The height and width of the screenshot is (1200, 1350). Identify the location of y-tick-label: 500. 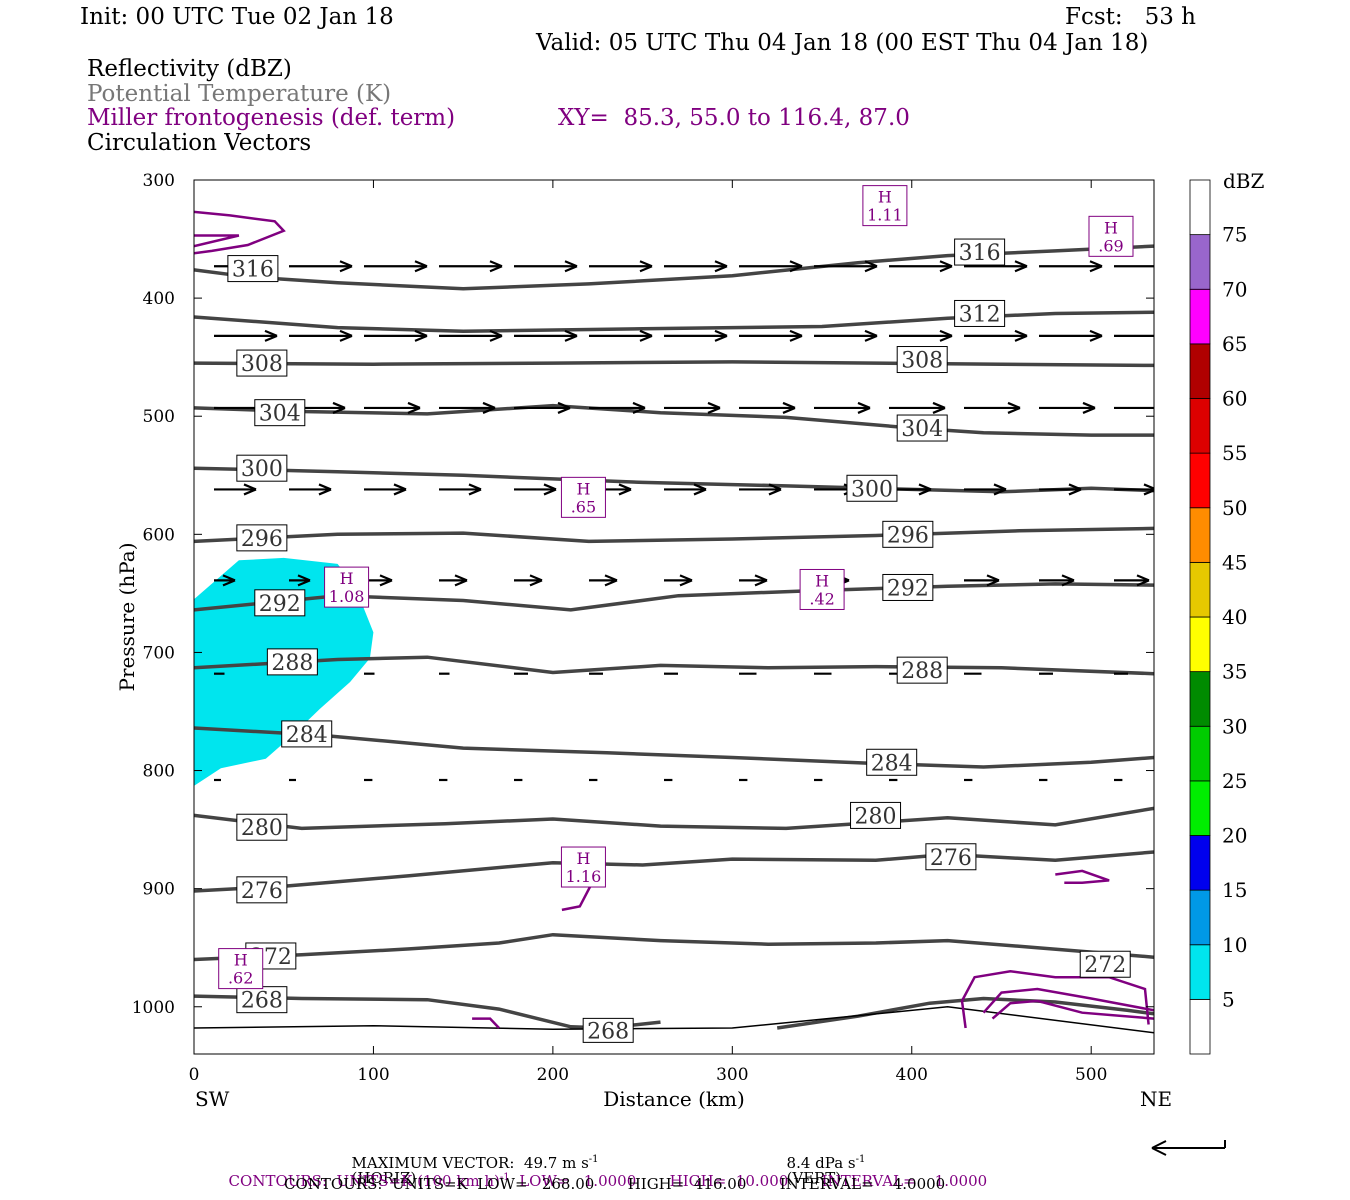
(159, 417).